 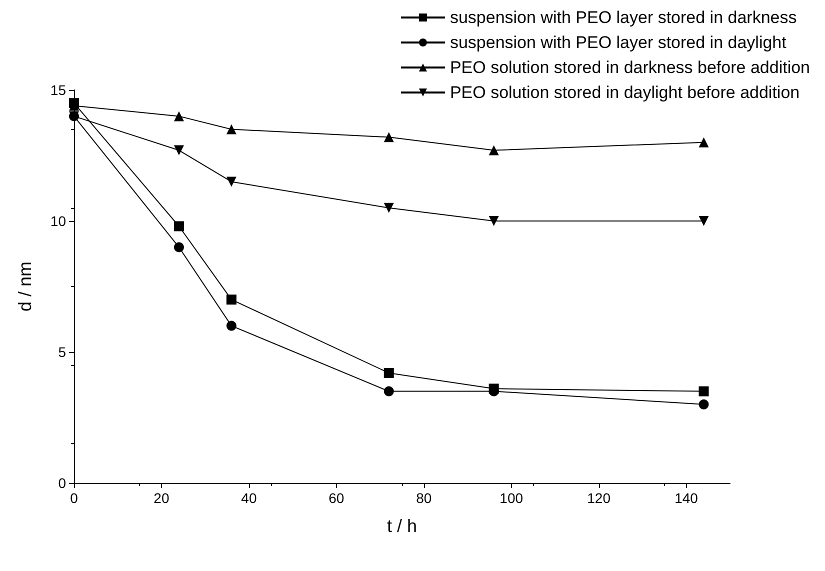 I want to click on y-tick-label: 5, so click(x=62, y=352).